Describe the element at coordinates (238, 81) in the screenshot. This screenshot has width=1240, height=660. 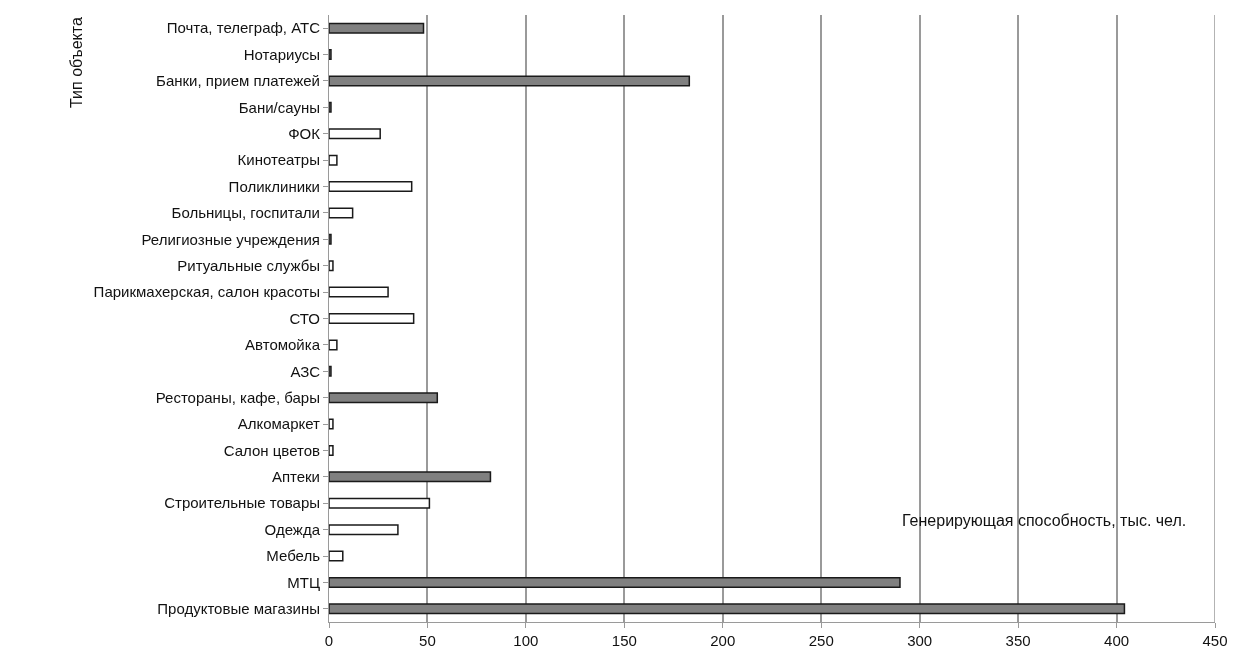
I see `y-tick-label: Банки, прием платежей` at that location.